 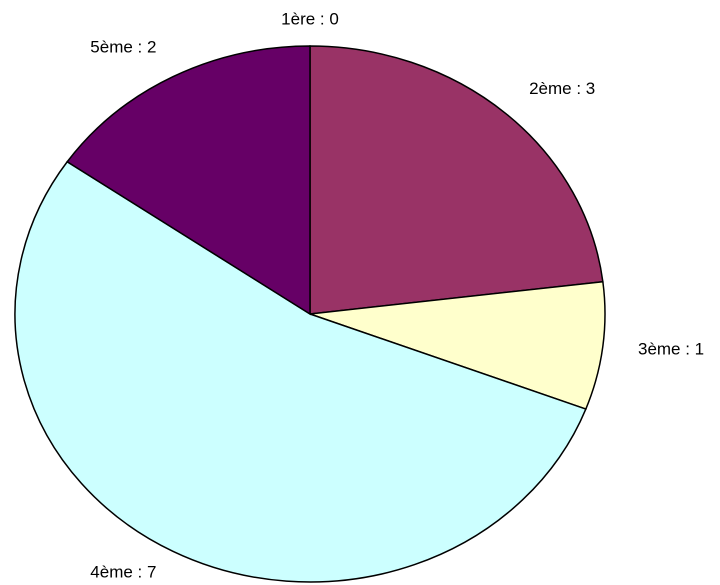 What do you see at coordinates (123, 571) in the screenshot?
I see `slice-label: 4ème : 7` at bounding box center [123, 571].